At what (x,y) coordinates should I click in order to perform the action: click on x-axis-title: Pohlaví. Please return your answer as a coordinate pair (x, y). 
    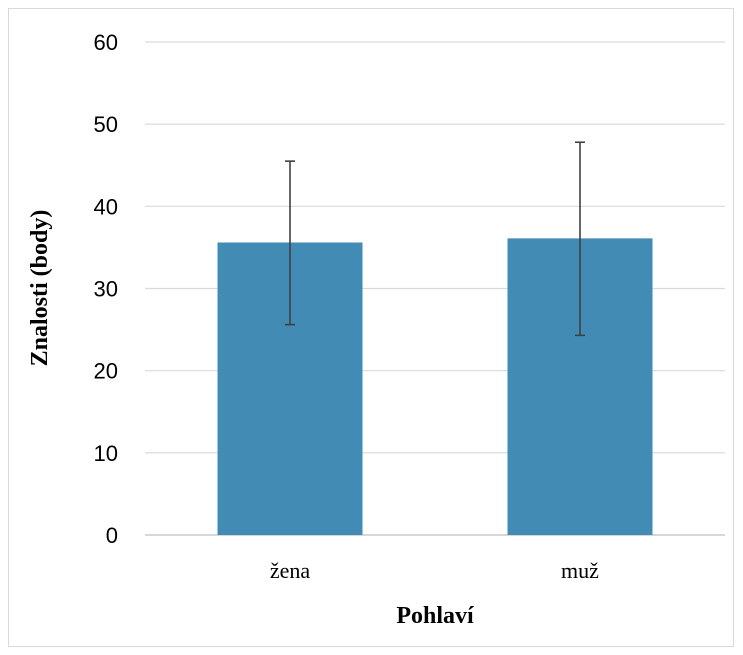
    Looking at the image, I should click on (435, 616).